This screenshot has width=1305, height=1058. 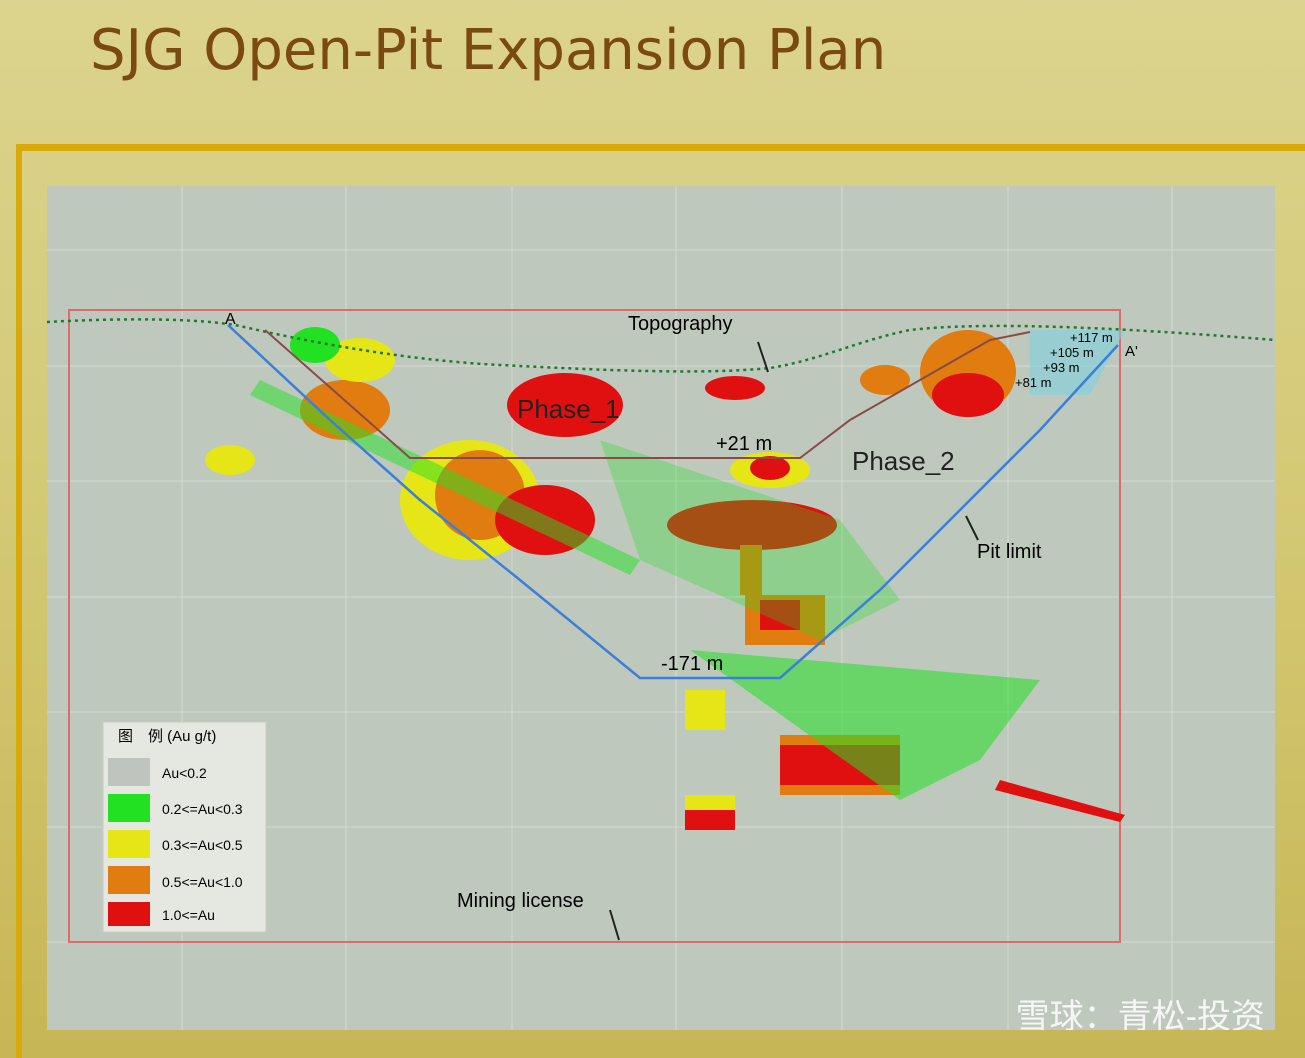 What do you see at coordinates (1061, 367) in the screenshot?
I see `level-label: +93 m` at bounding box center [1061, 367].